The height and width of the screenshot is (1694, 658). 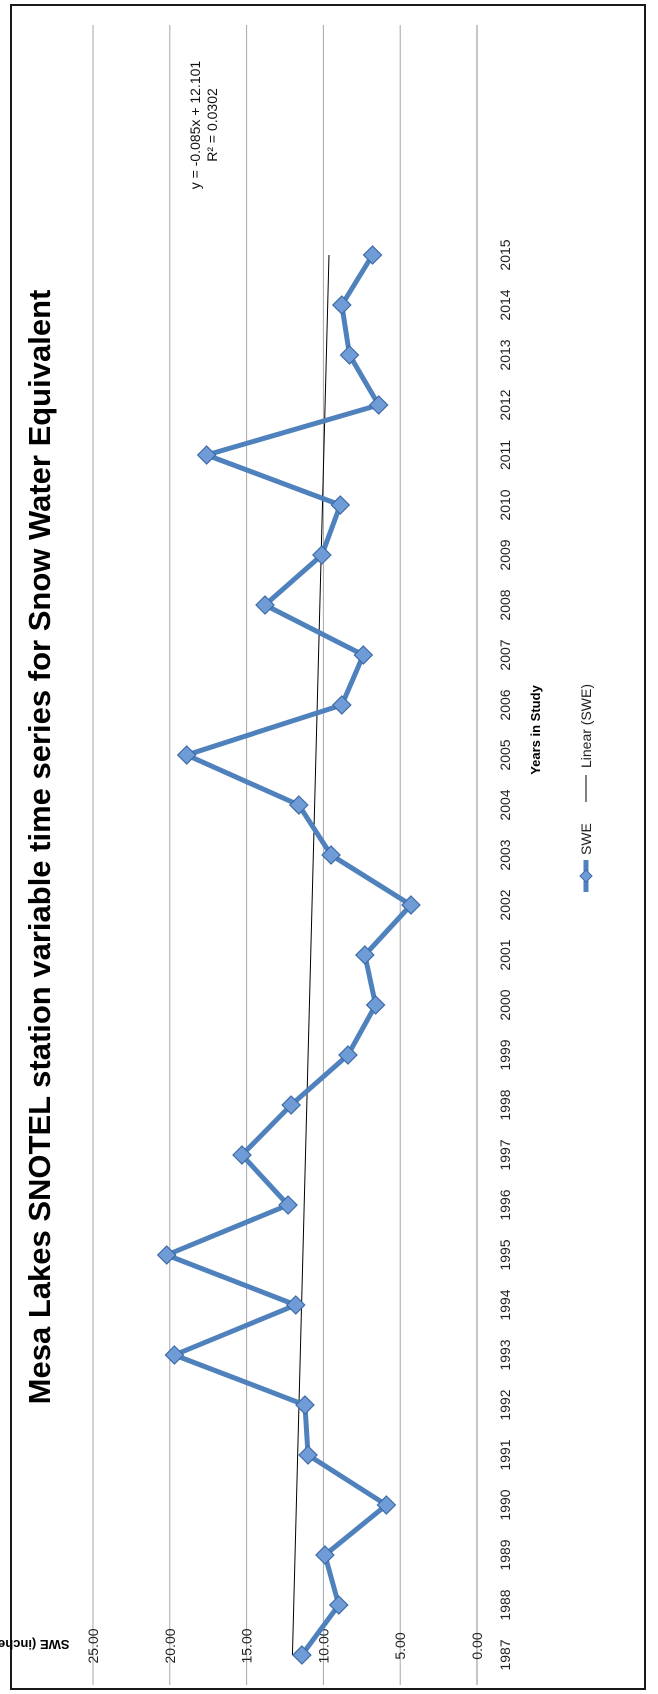 What do you see at coordinates (505, 1354) in the screenshot?
I see `x-tick-label: 1993` at bounding box center [505, 1354].